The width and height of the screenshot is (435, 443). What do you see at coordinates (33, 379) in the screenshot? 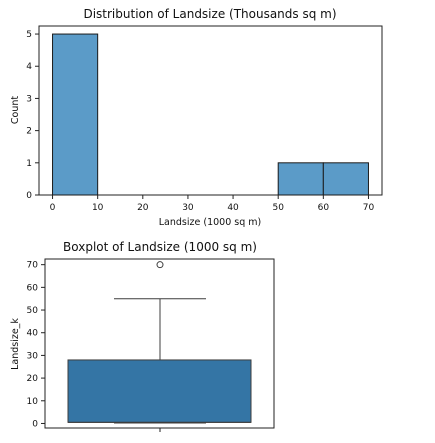
I see `boxplot-y-tick-label: 20` at bounding box center [33, 379].